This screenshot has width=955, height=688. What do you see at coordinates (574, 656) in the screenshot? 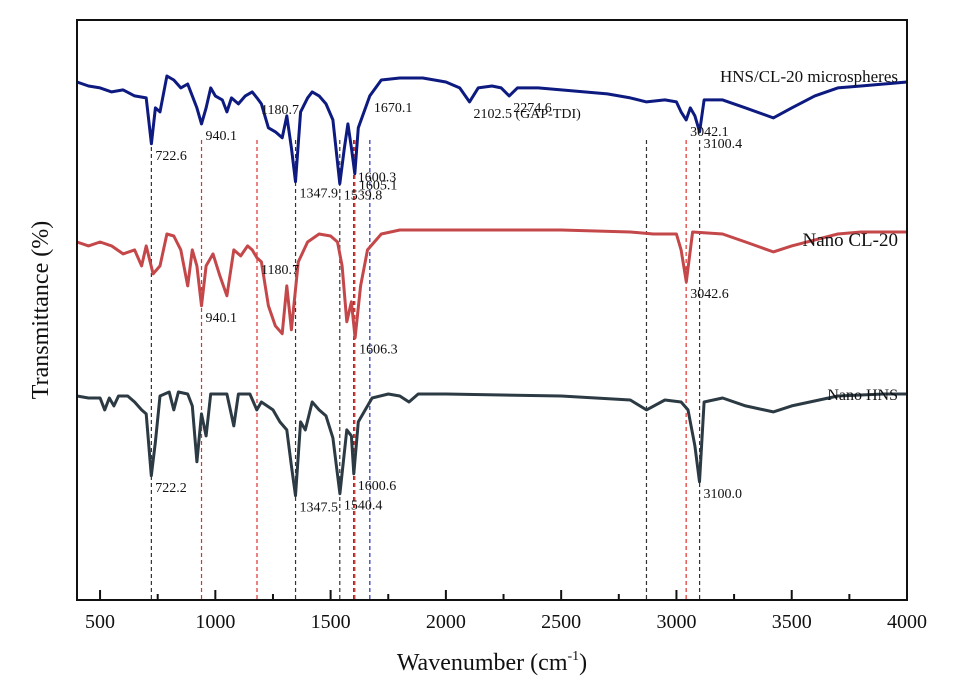
I see `x-axis-label-sup: -1` at bounding box center [574, 656].